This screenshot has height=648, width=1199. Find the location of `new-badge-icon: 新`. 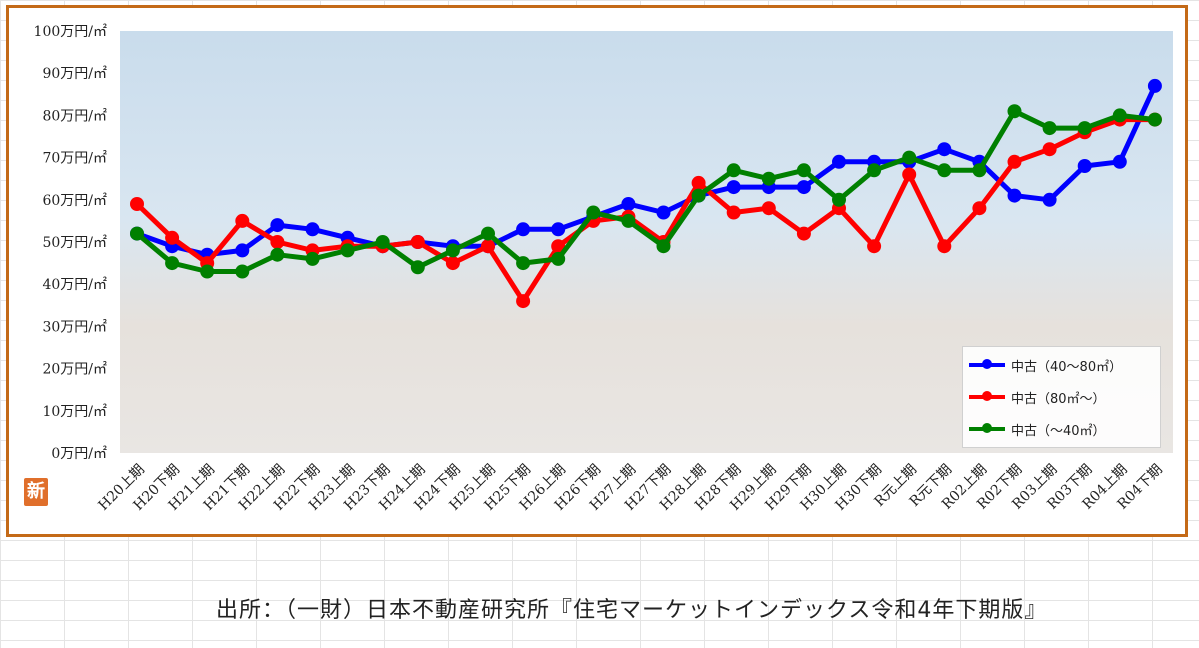

new-badge-icon: 新 is located at coordinates (36, 492).